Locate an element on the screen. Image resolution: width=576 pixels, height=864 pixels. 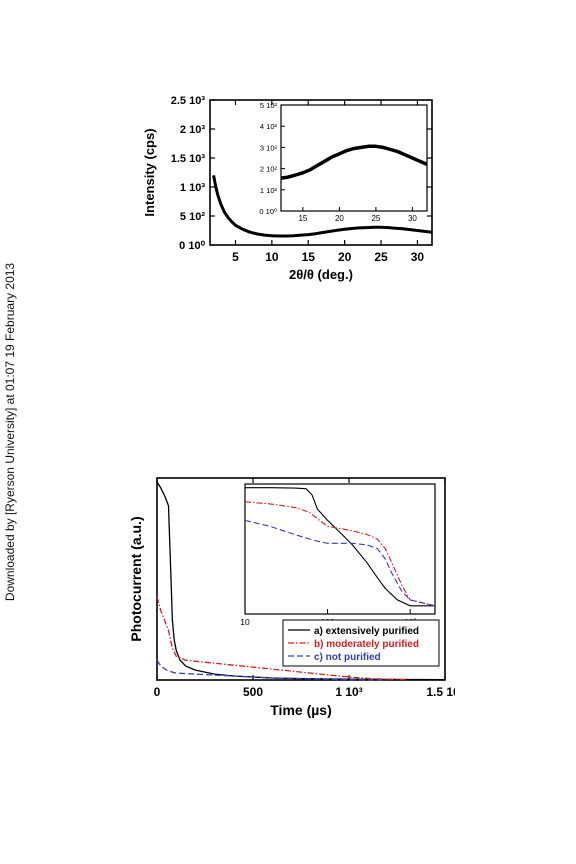
inset-y-tick-label: 5 10² is located at coordinates (269, 105).